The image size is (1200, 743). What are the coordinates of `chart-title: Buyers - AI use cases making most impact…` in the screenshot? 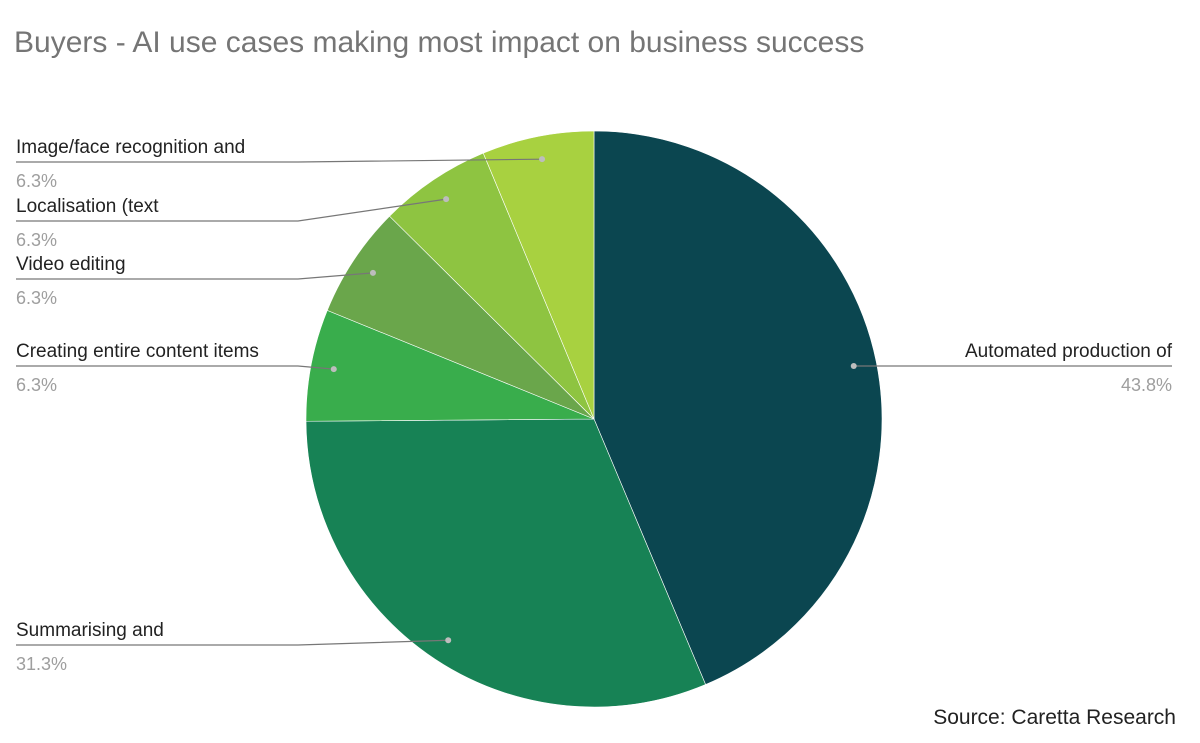 It's located at (439, 42).